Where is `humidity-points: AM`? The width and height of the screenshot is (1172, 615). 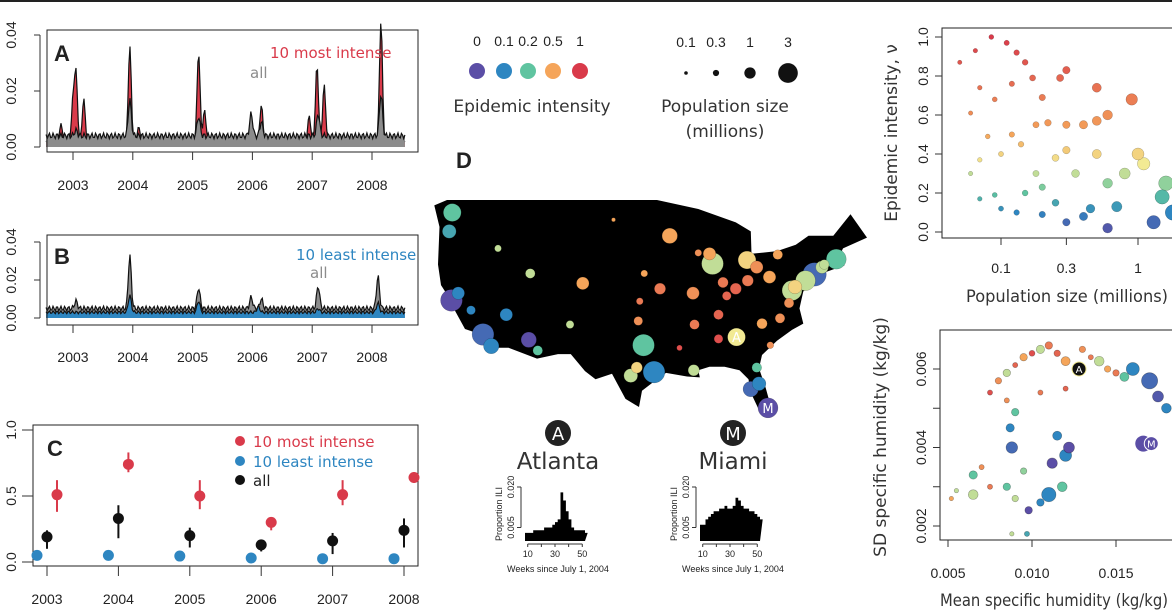 humidity-points: AM is located at coordinates (1060, 439).